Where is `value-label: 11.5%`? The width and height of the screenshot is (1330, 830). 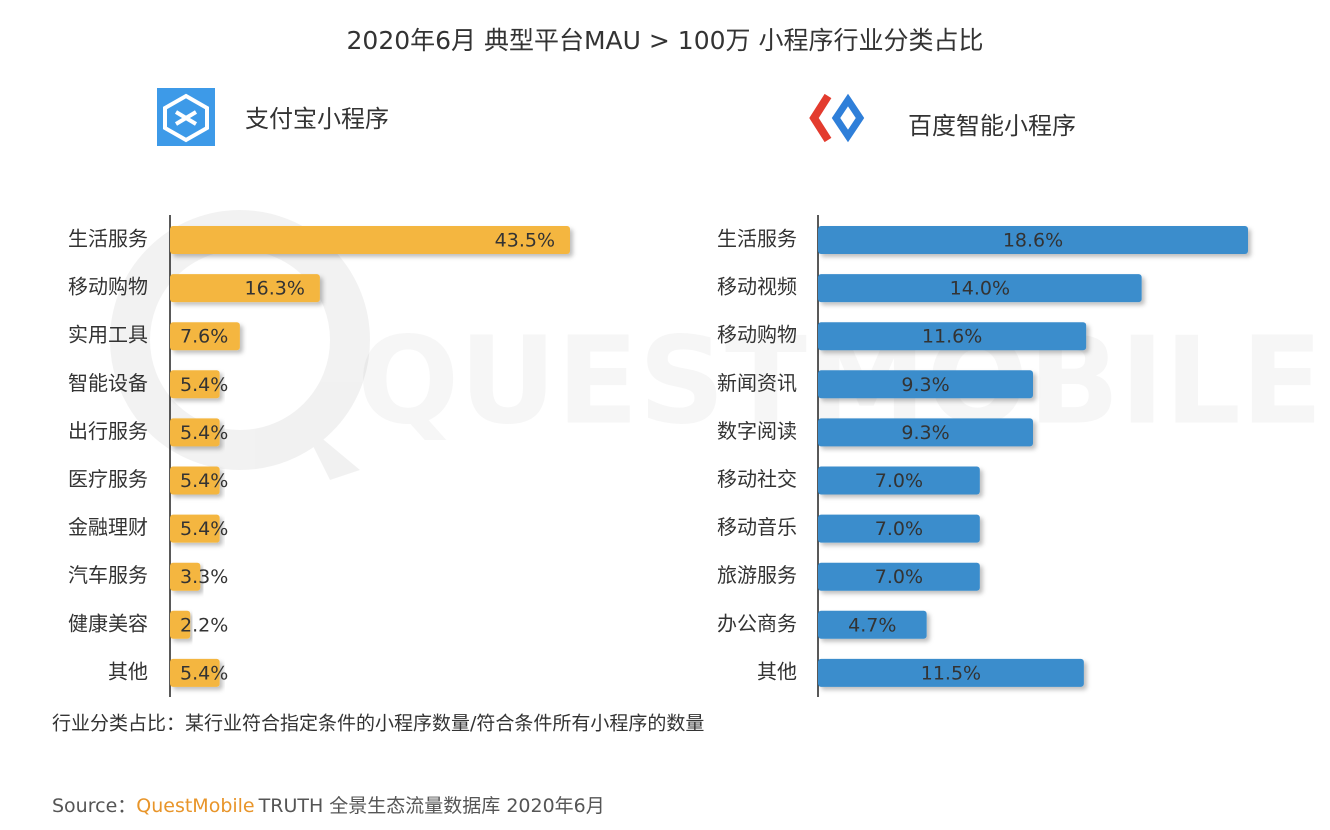 value-label: 11.5% is located at coordinates (951, 673).